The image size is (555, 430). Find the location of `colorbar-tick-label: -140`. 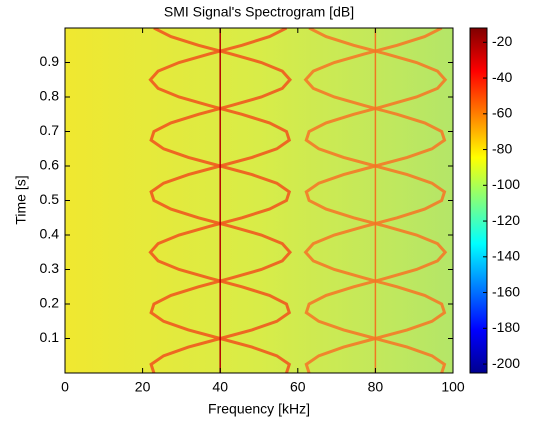

colorbar-tick-label: -140 is located at coordinates (506, 256).